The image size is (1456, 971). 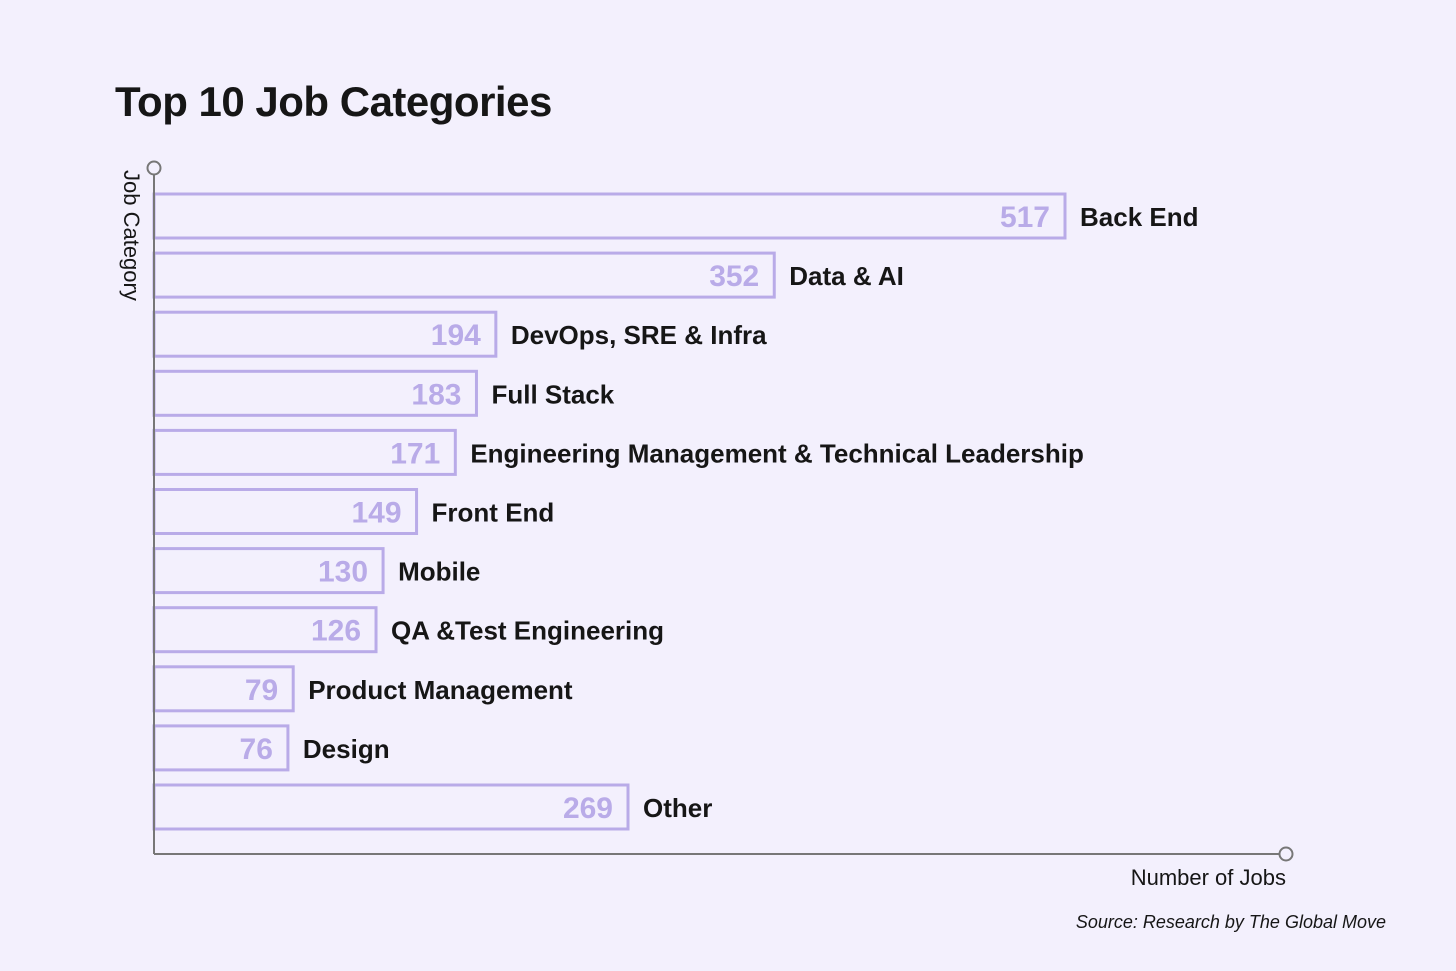 What do you see at coordinates (552, 394) in the screenshot?
I see `bar-category-label: Full Stack` at bounding box center [552, 394].